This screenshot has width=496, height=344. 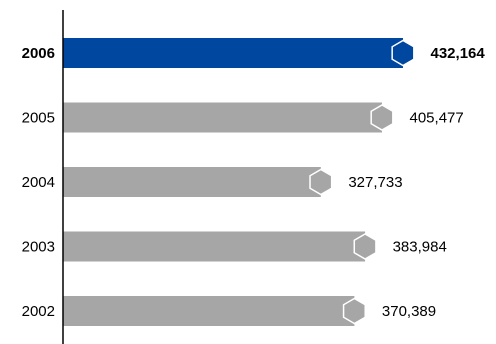 I want to click on value-label: 327,733, so click(x=375, y=182).